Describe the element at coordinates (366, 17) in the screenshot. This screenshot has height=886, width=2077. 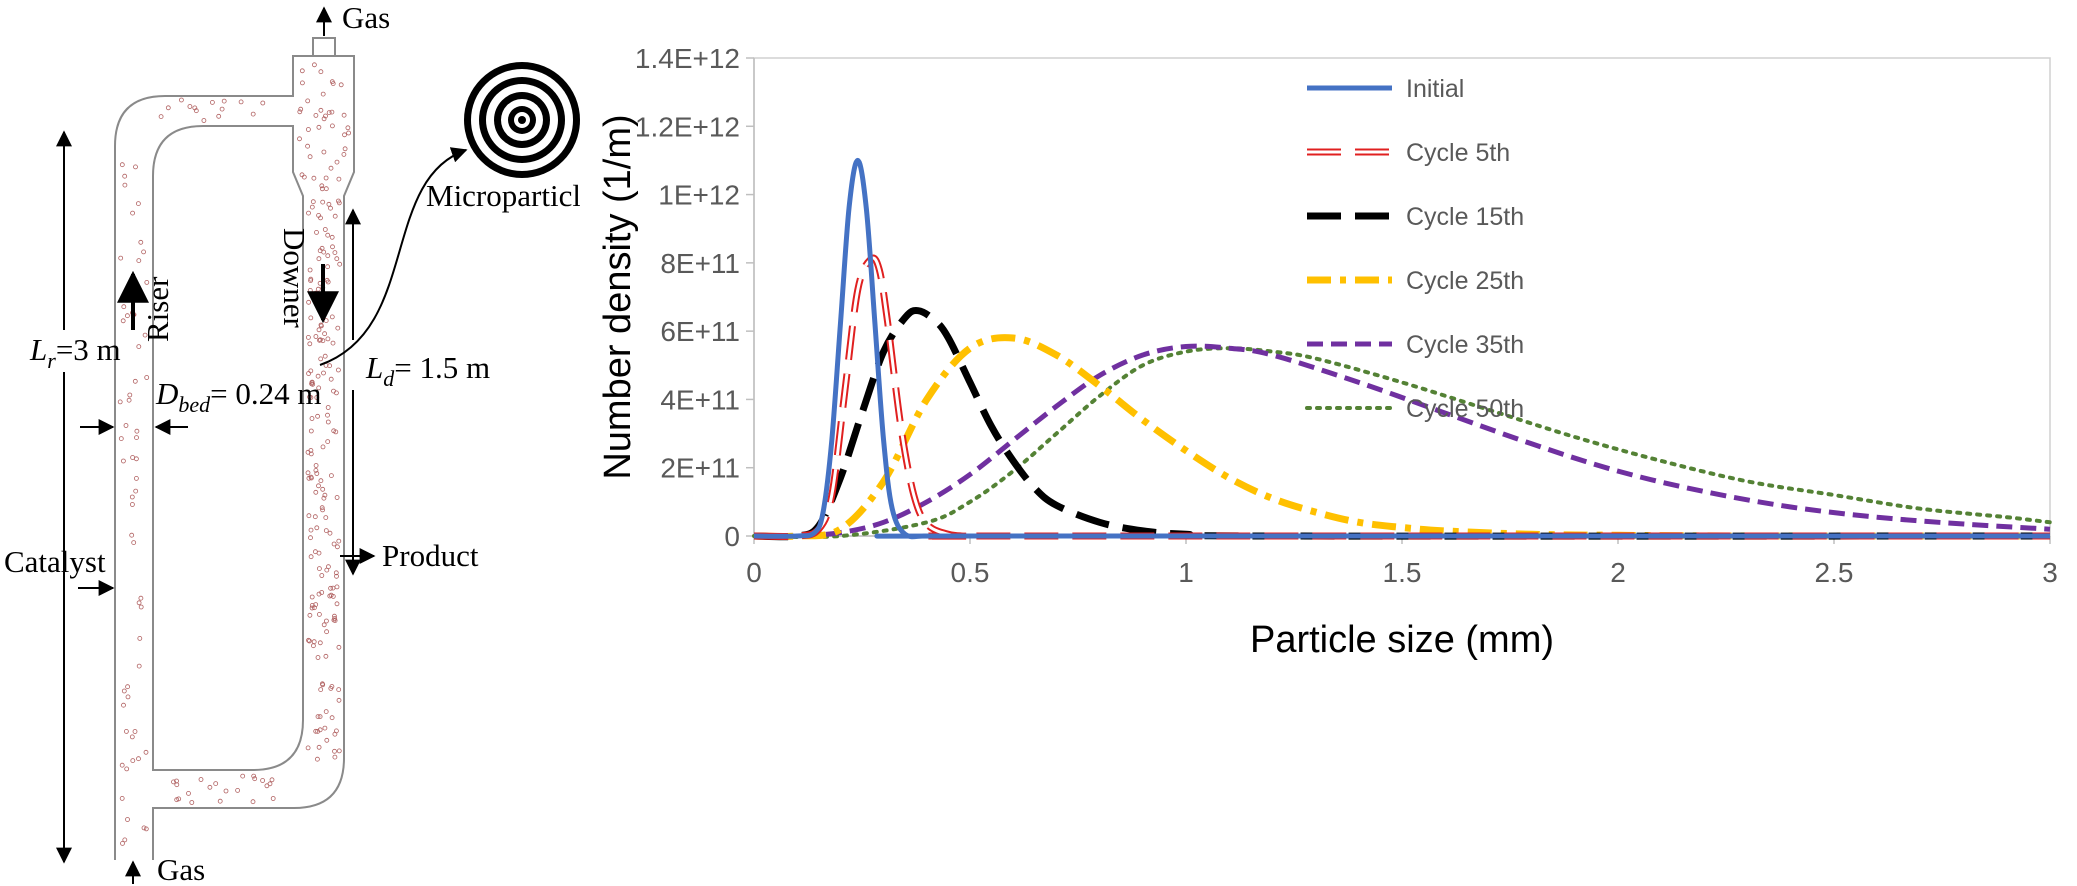
I see `gas-outlet-label: Gas` at that location.